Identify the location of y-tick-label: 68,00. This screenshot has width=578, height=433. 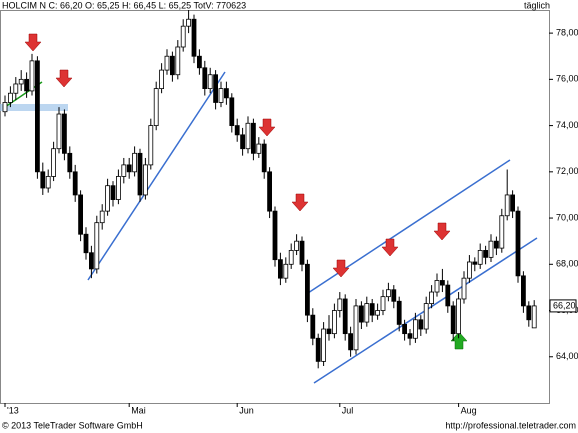
(567, 264).